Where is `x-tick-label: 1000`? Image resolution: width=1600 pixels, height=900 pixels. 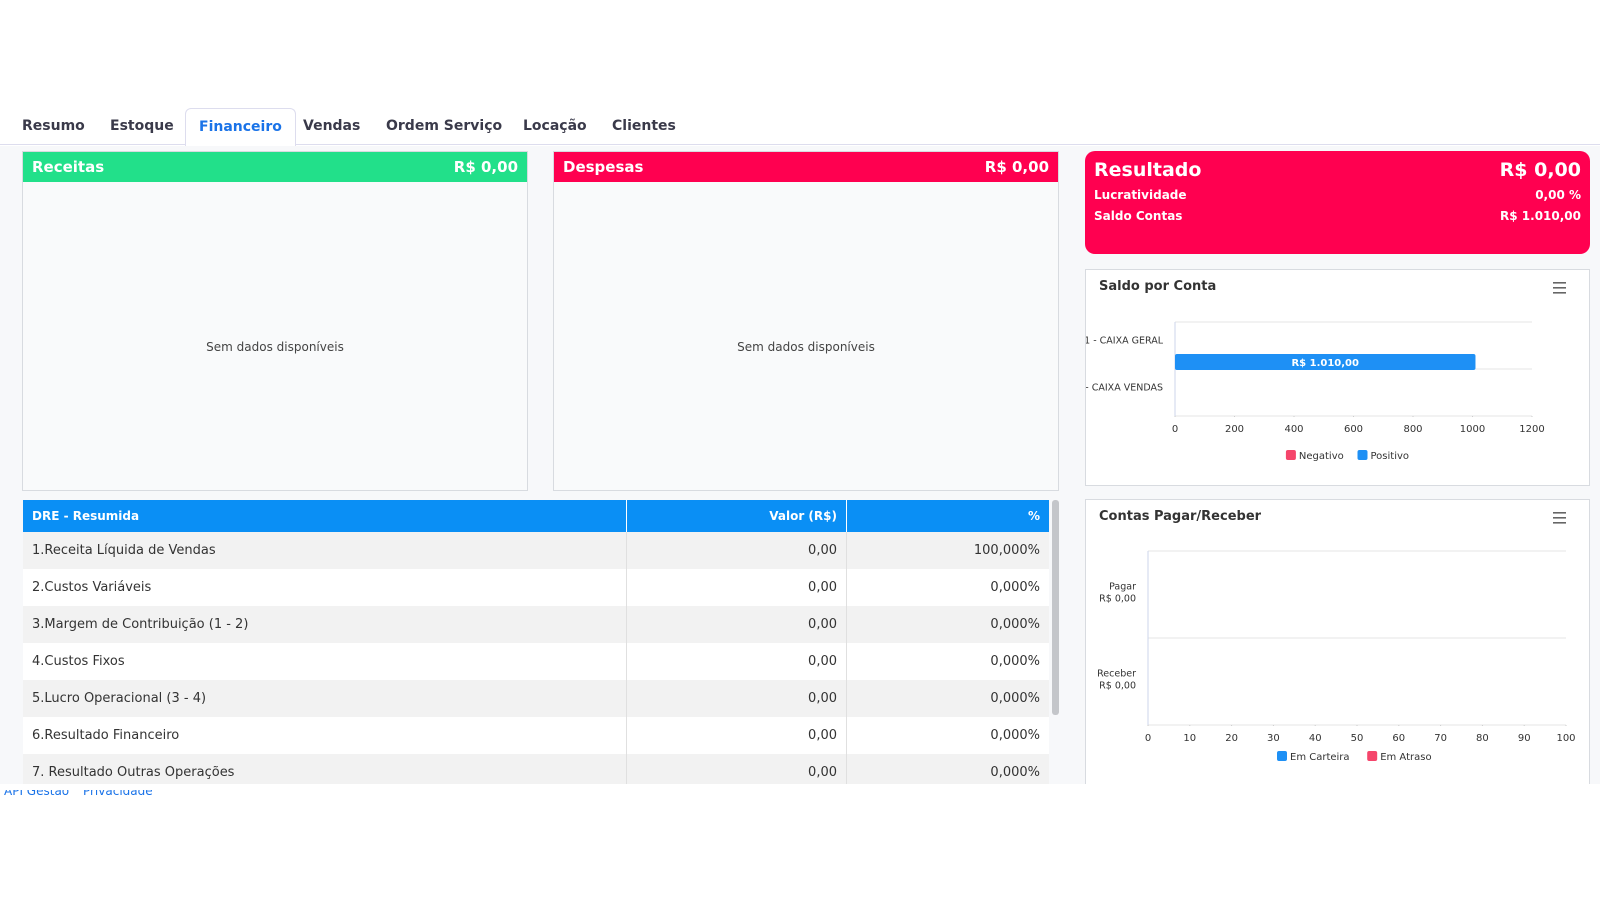 x-tick-label: 1000 is located at coordinates (1472, 429).